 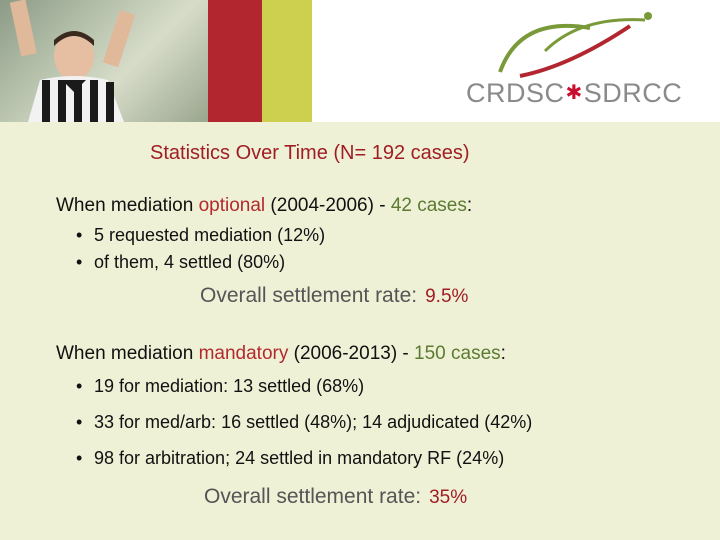 What do you see at coordinates (633, 93) in the screenshot?
I see `logo-text-right: SDRCC` at bounding box center [633, 93].